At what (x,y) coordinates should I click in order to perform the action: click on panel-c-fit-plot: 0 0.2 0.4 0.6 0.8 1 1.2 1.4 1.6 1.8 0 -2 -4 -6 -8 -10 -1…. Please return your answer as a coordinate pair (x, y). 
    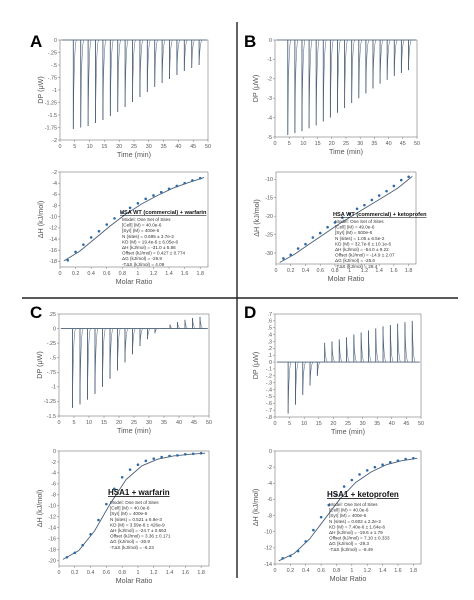
    Looking at the image, I should click on (122, 517).